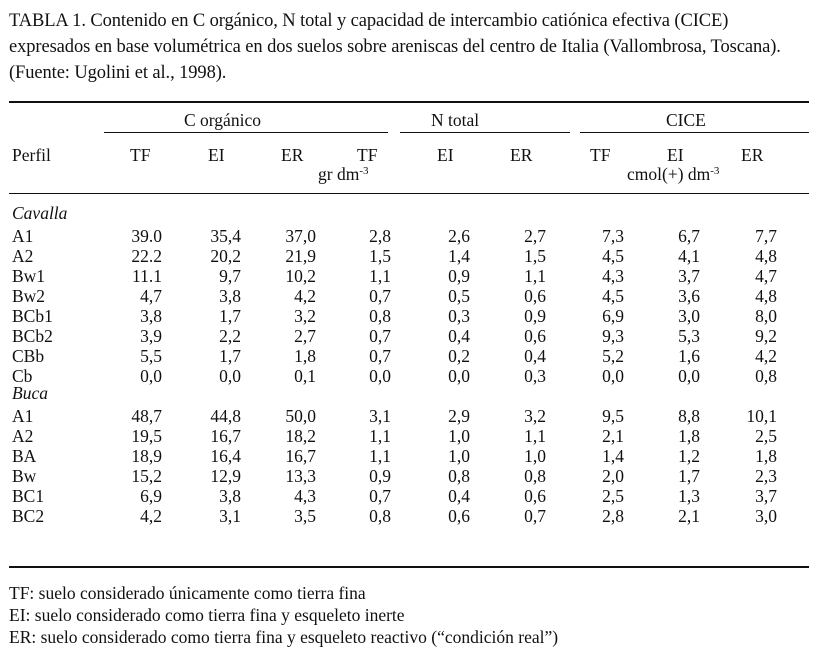 This screenshot has height=657, width=822. Describe the element at coordinates (459, 356) in the screenshot. I see `table-cell: 0,2` at that location.